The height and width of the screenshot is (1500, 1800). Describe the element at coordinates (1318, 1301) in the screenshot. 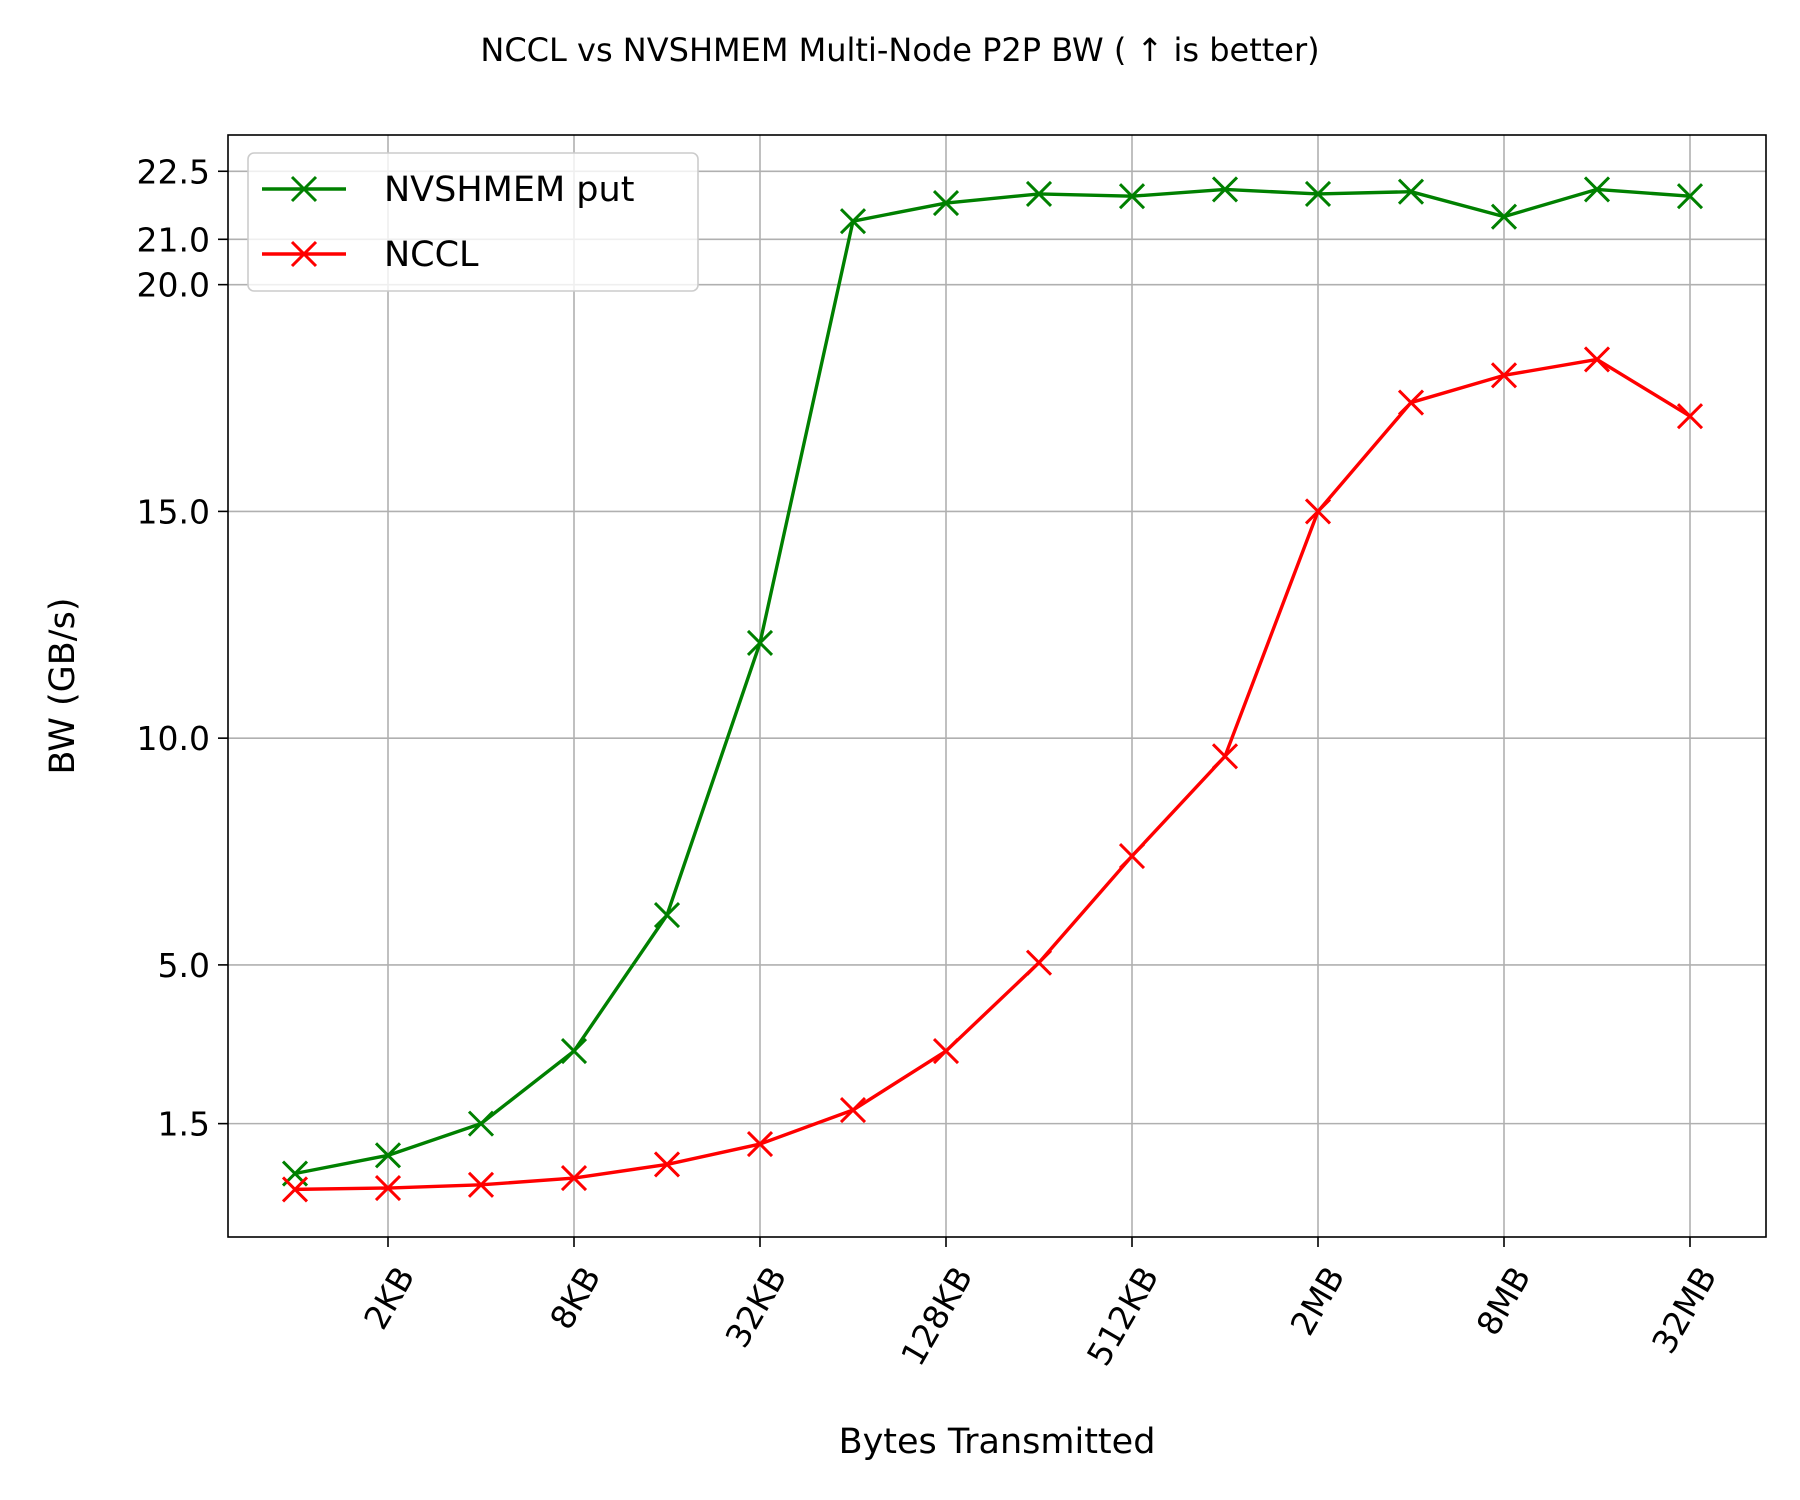

I see `x-tick-label: 2MB` at that location.